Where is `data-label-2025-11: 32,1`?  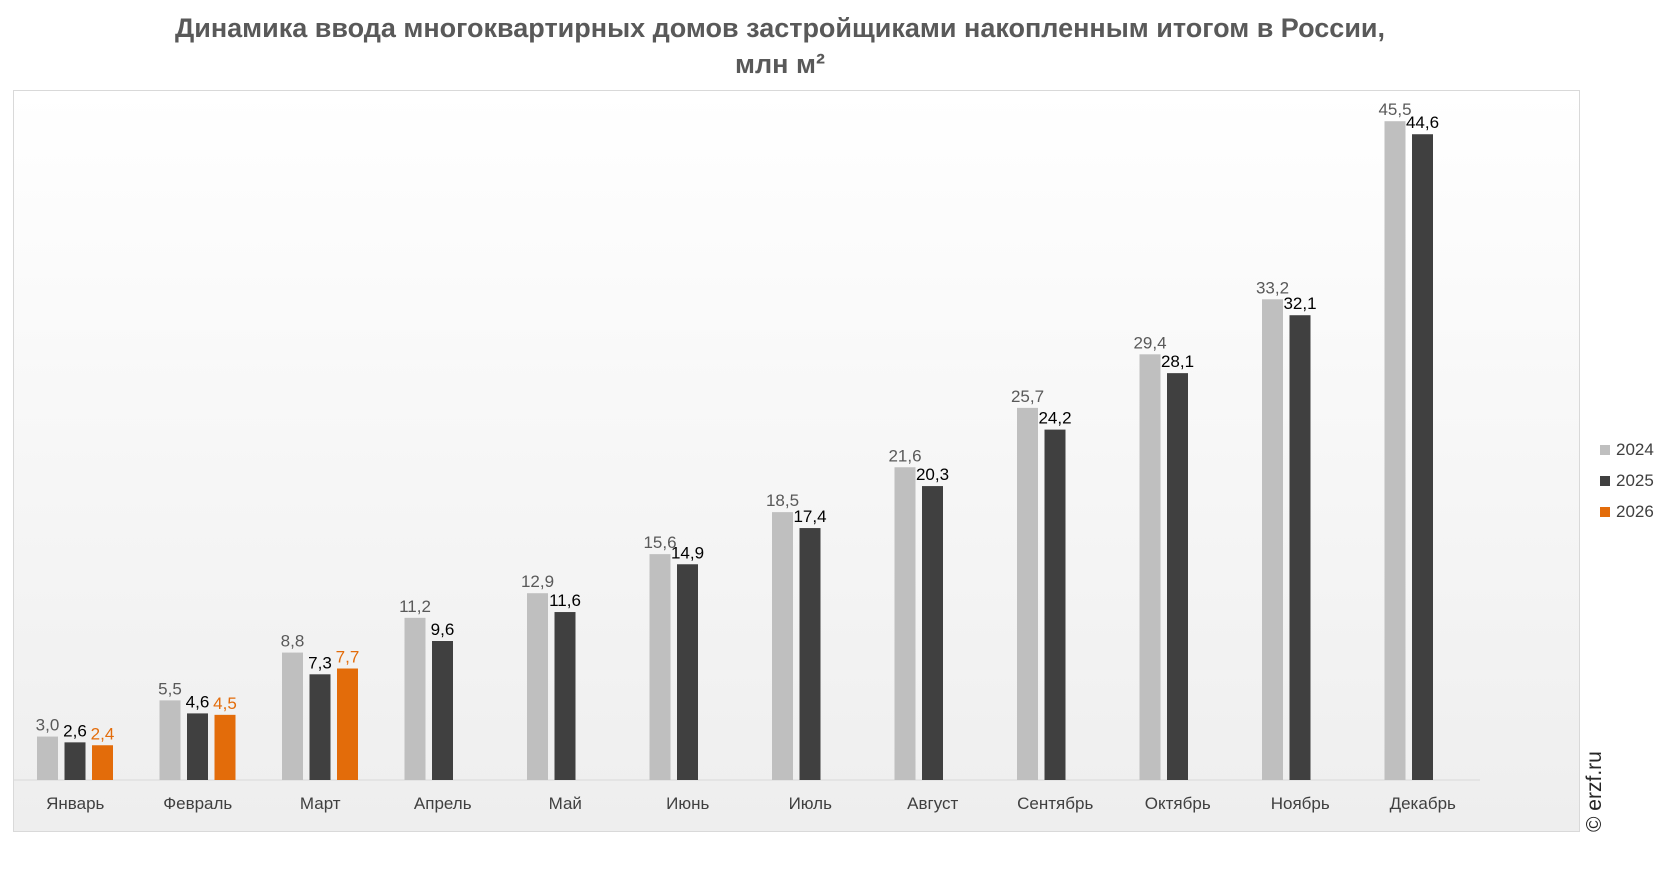
data-label-2025-11: 32,1 is located at coordinates (1299, 303).